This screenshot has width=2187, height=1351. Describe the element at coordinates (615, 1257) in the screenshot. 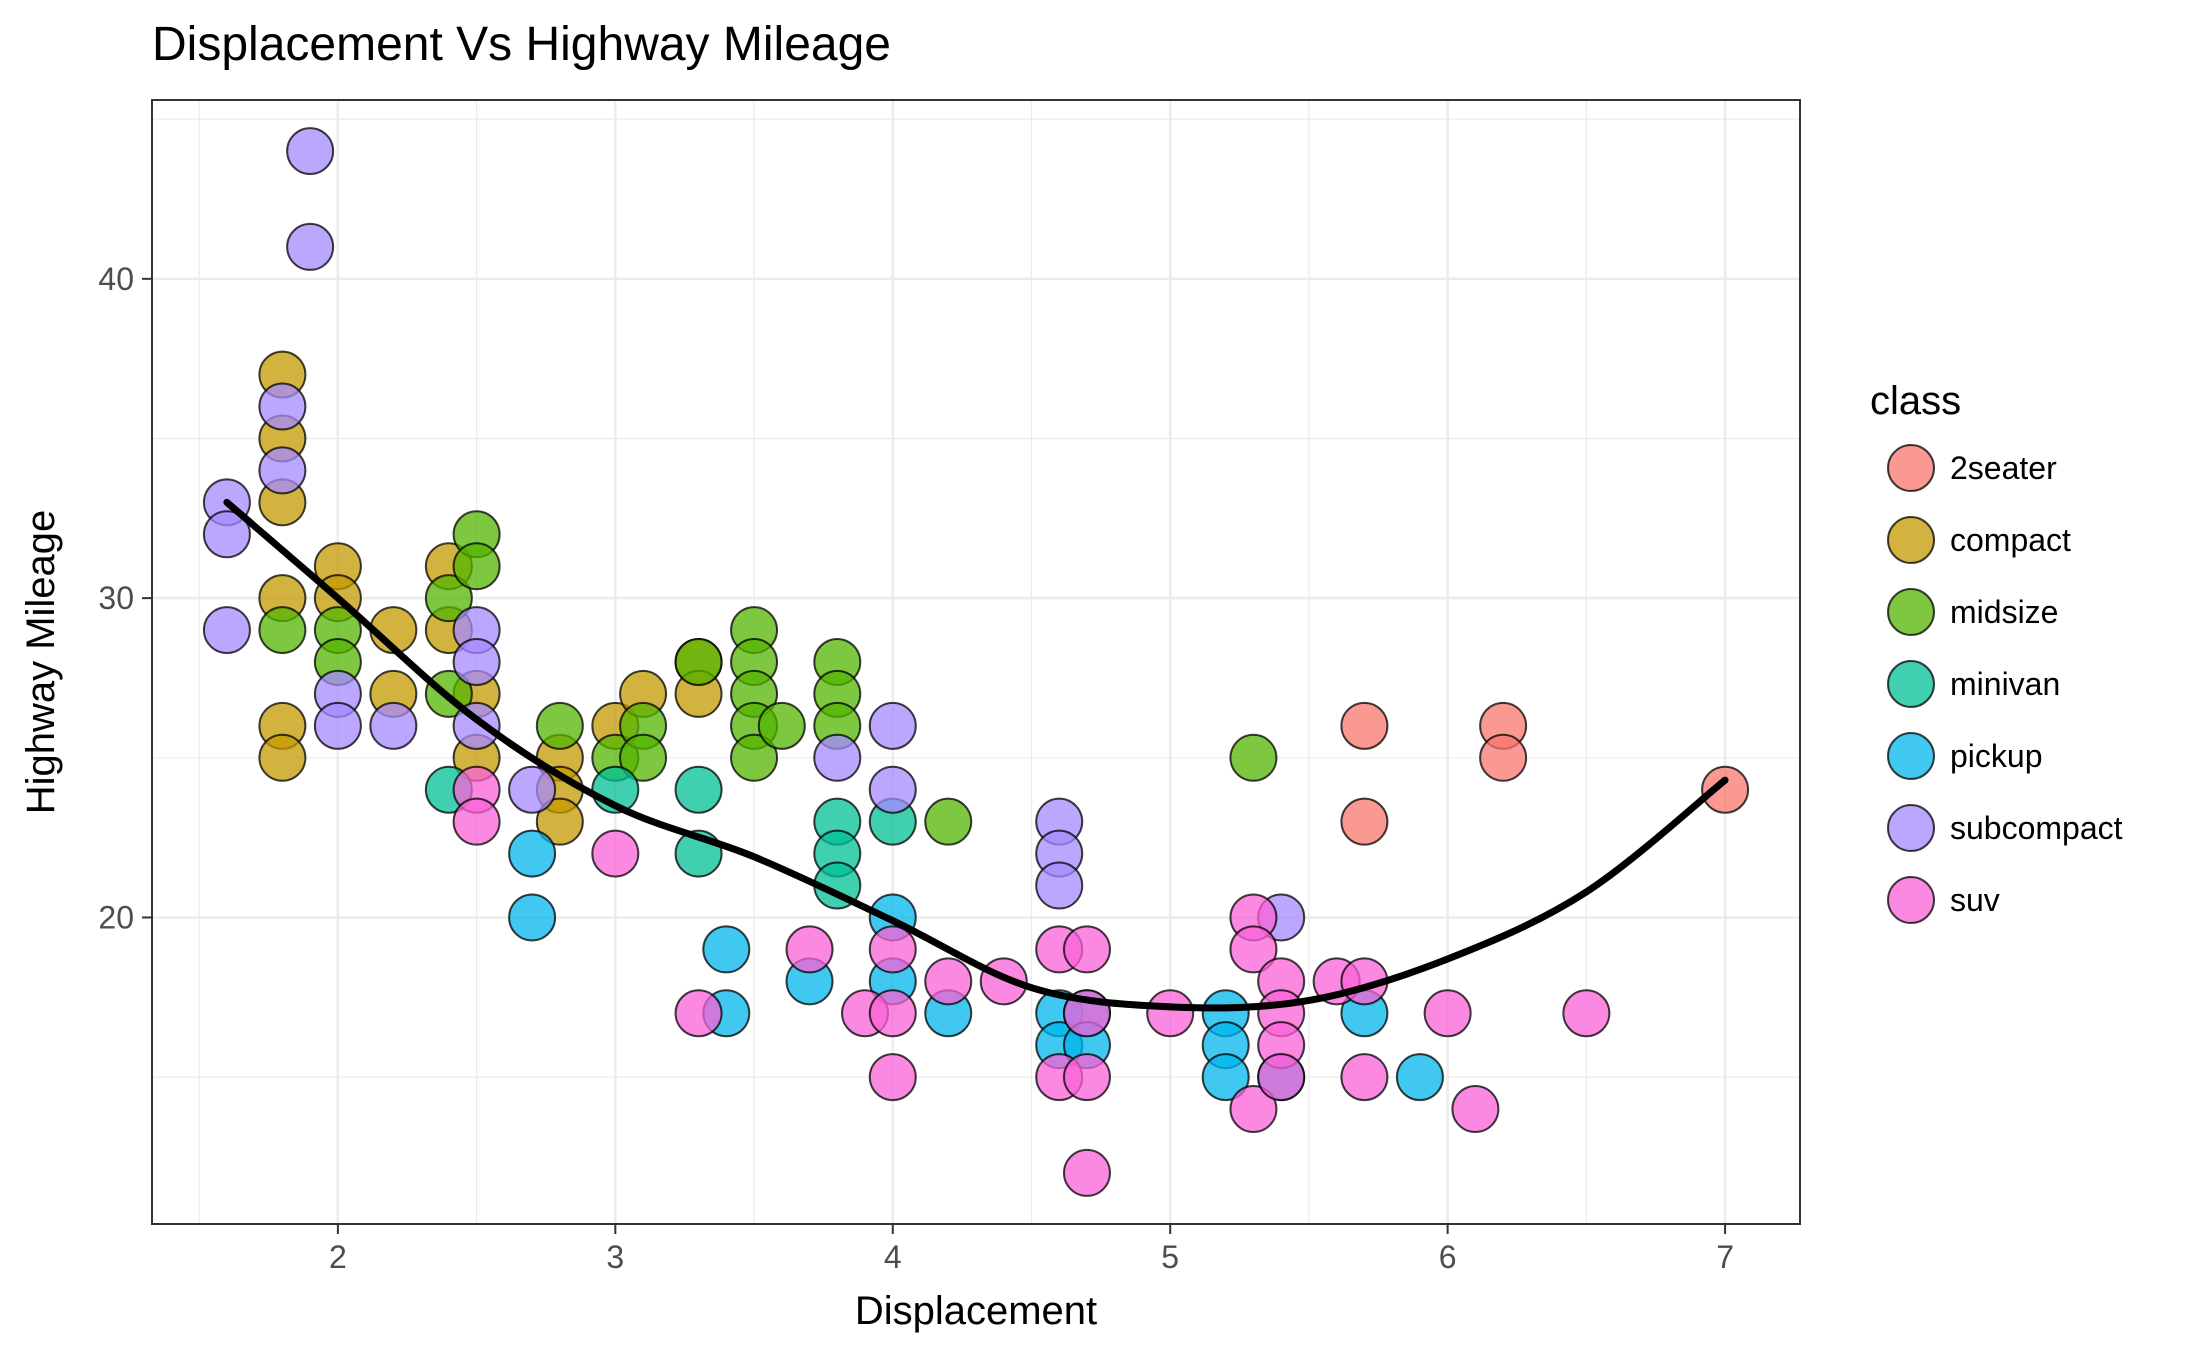

I see `x-tick-label: 3` at that location.